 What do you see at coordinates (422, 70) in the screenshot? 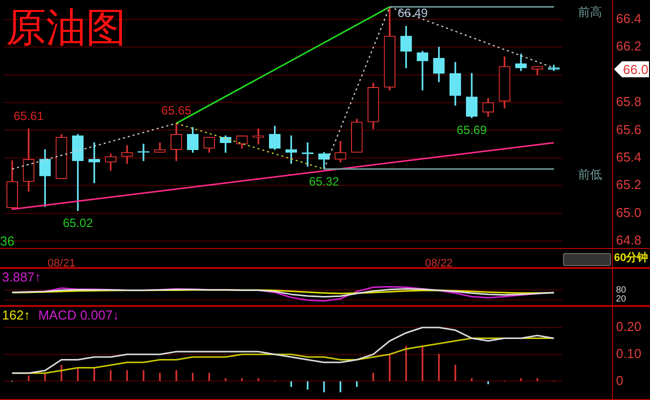
I see `candlestick` at bounding box center [422, 70].